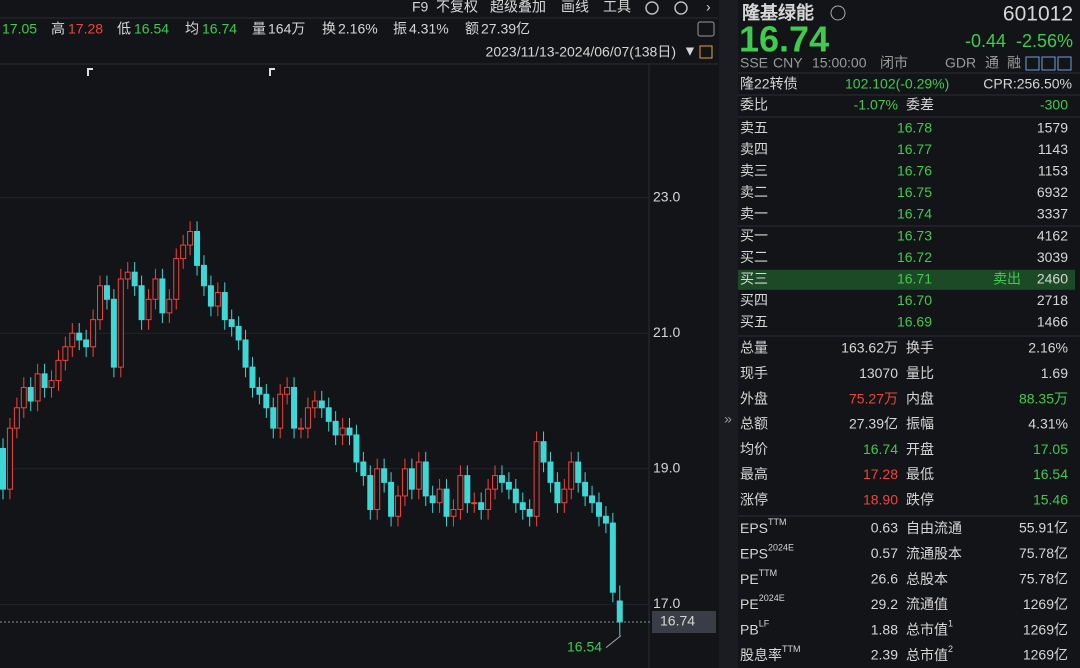  I want to click on stat-value: 2.16%, so click(1048, 348).